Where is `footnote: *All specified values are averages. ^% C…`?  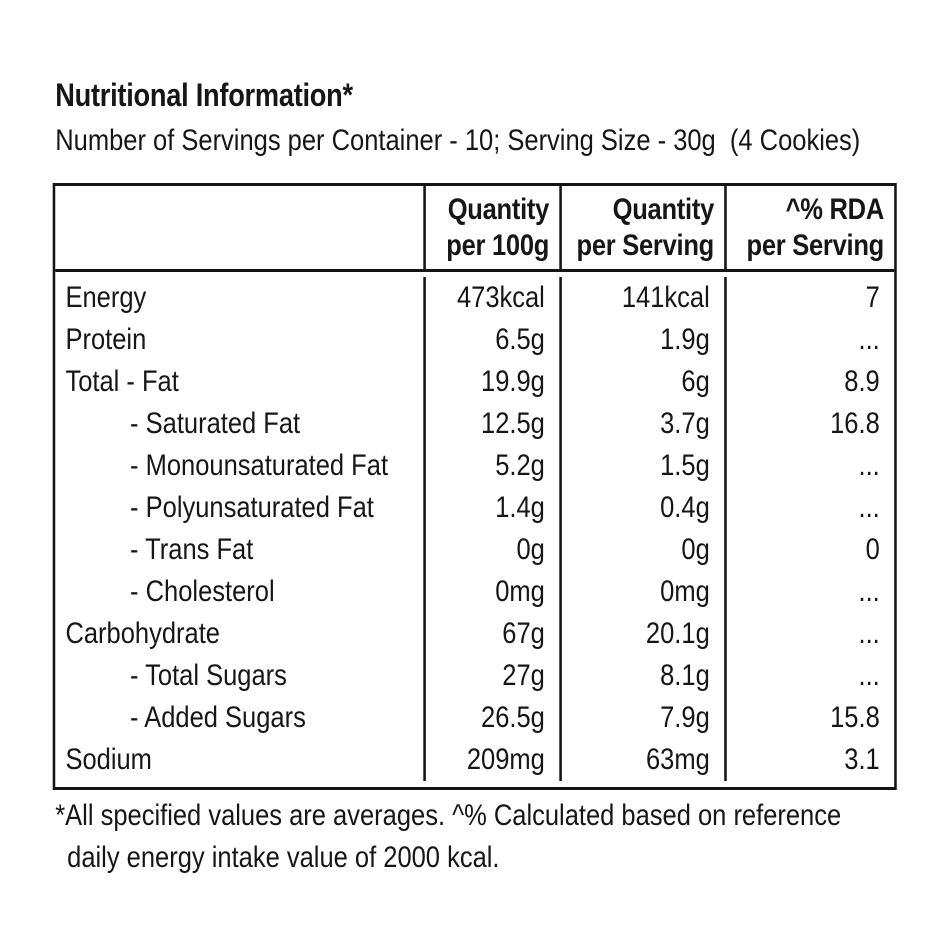 footnote: *All specified values are averages. ^% C… is located at coordinates (452, 837).